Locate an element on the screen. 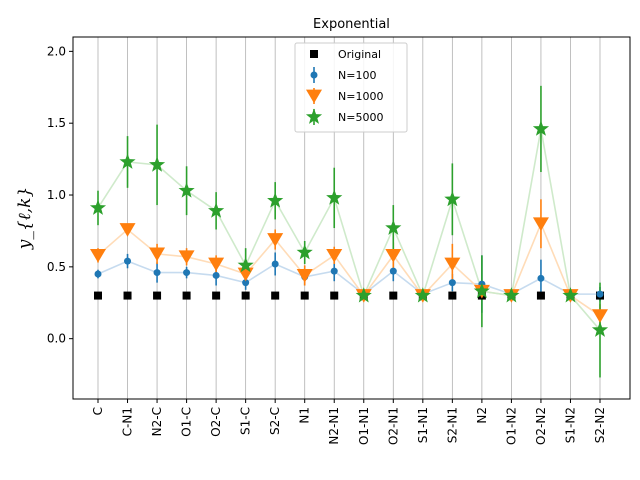 This screenshot has width=640, height=480. chart-title: Exponential is located at coordinates (351, 24).